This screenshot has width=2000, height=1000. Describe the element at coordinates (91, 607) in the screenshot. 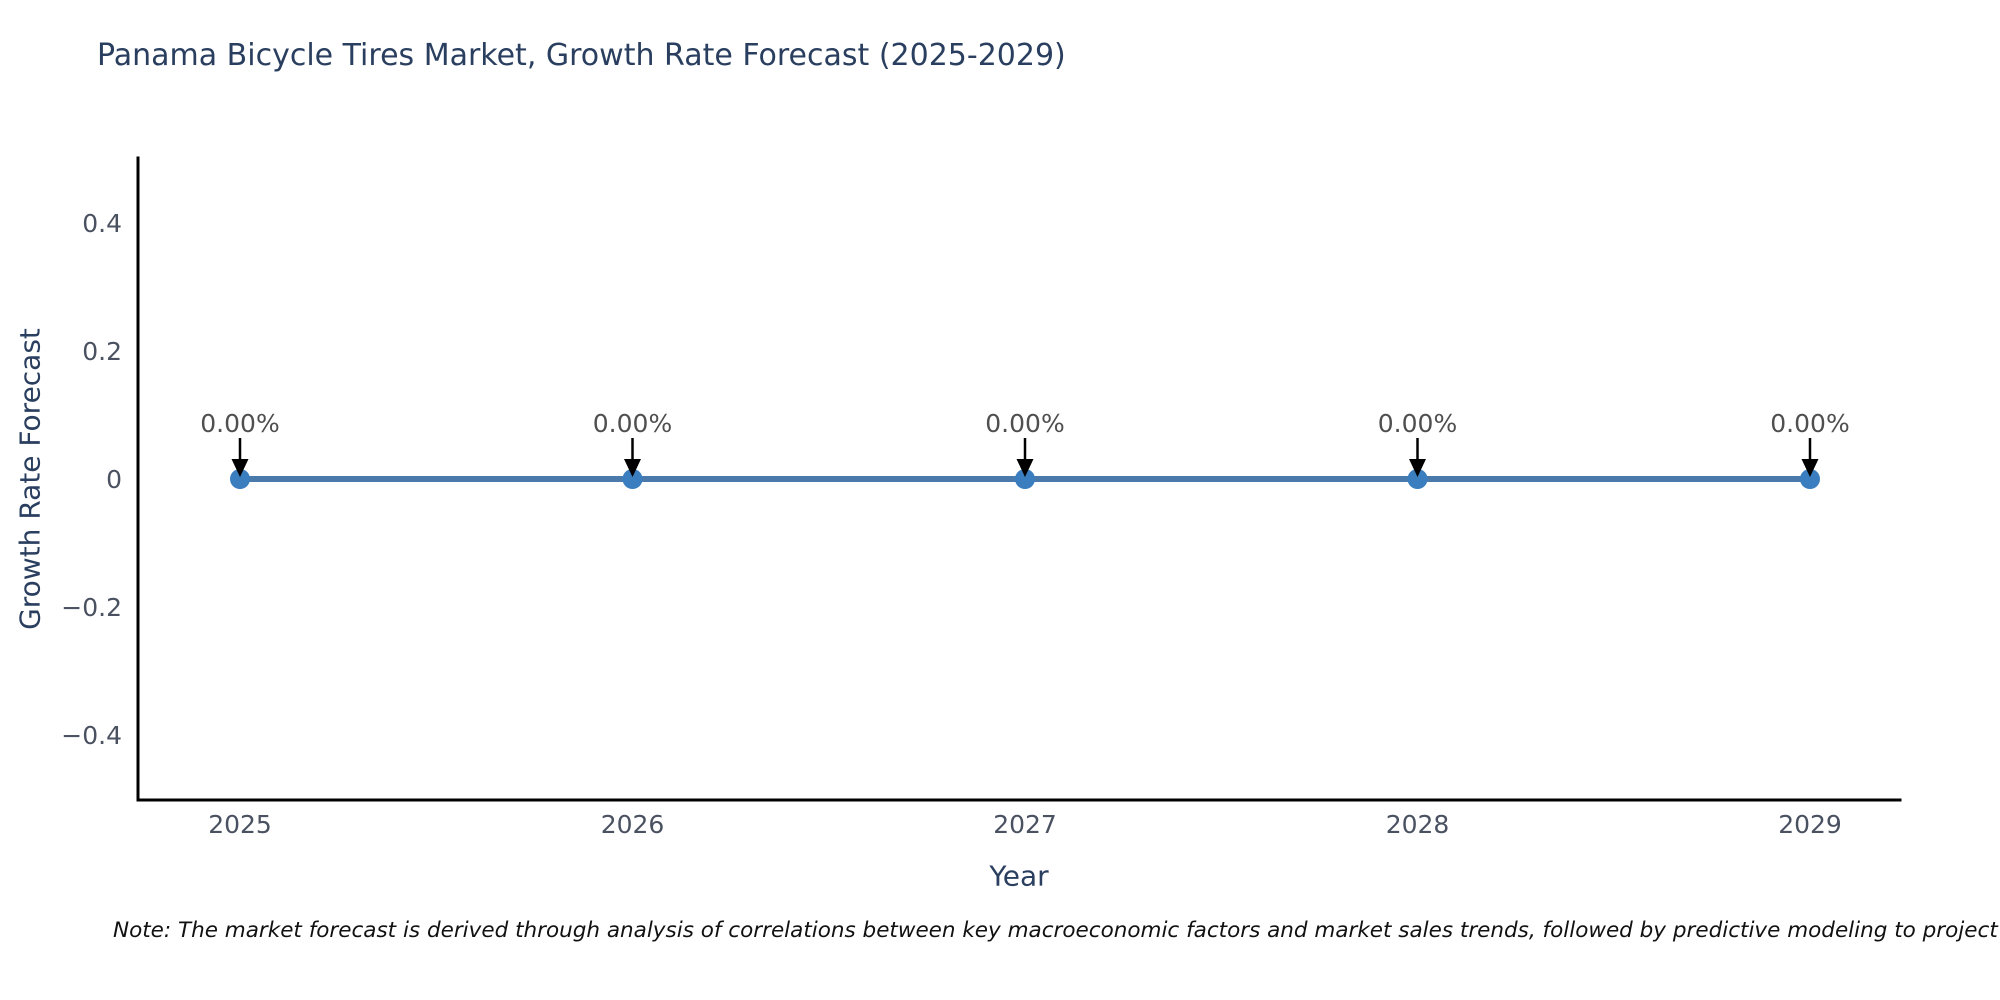

I see `y-tick-label: −0.2` at that location.